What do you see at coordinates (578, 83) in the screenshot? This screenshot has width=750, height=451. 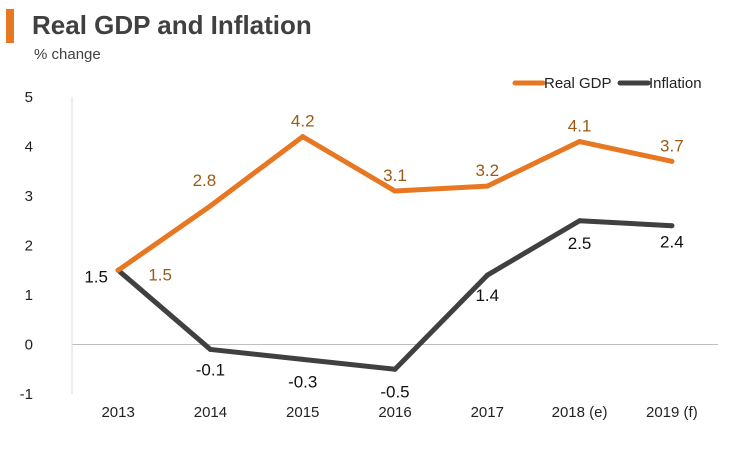 I see `legend-label: Real GDP` at bounding box center [578, 83].